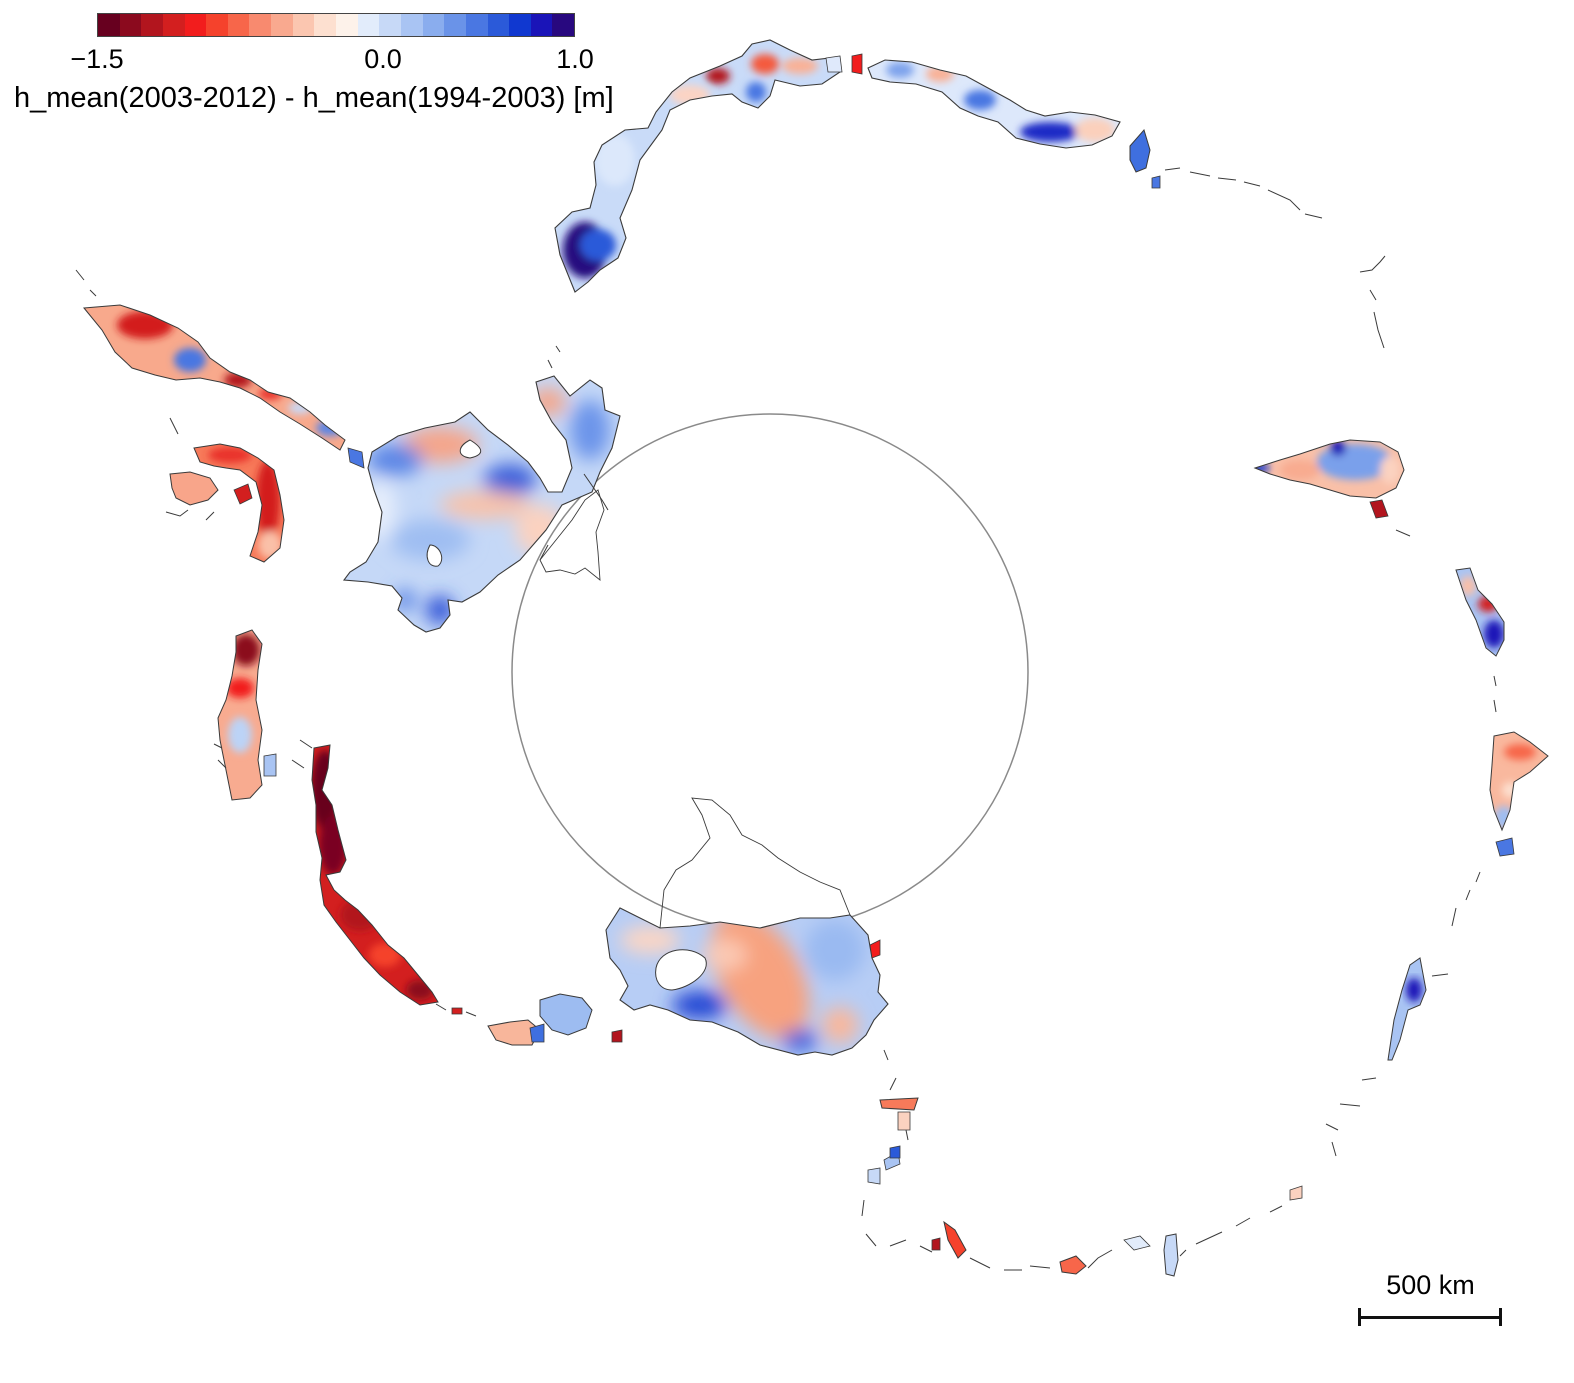  I want to click on shackleton-ice-shelf, so click(1519, 794).